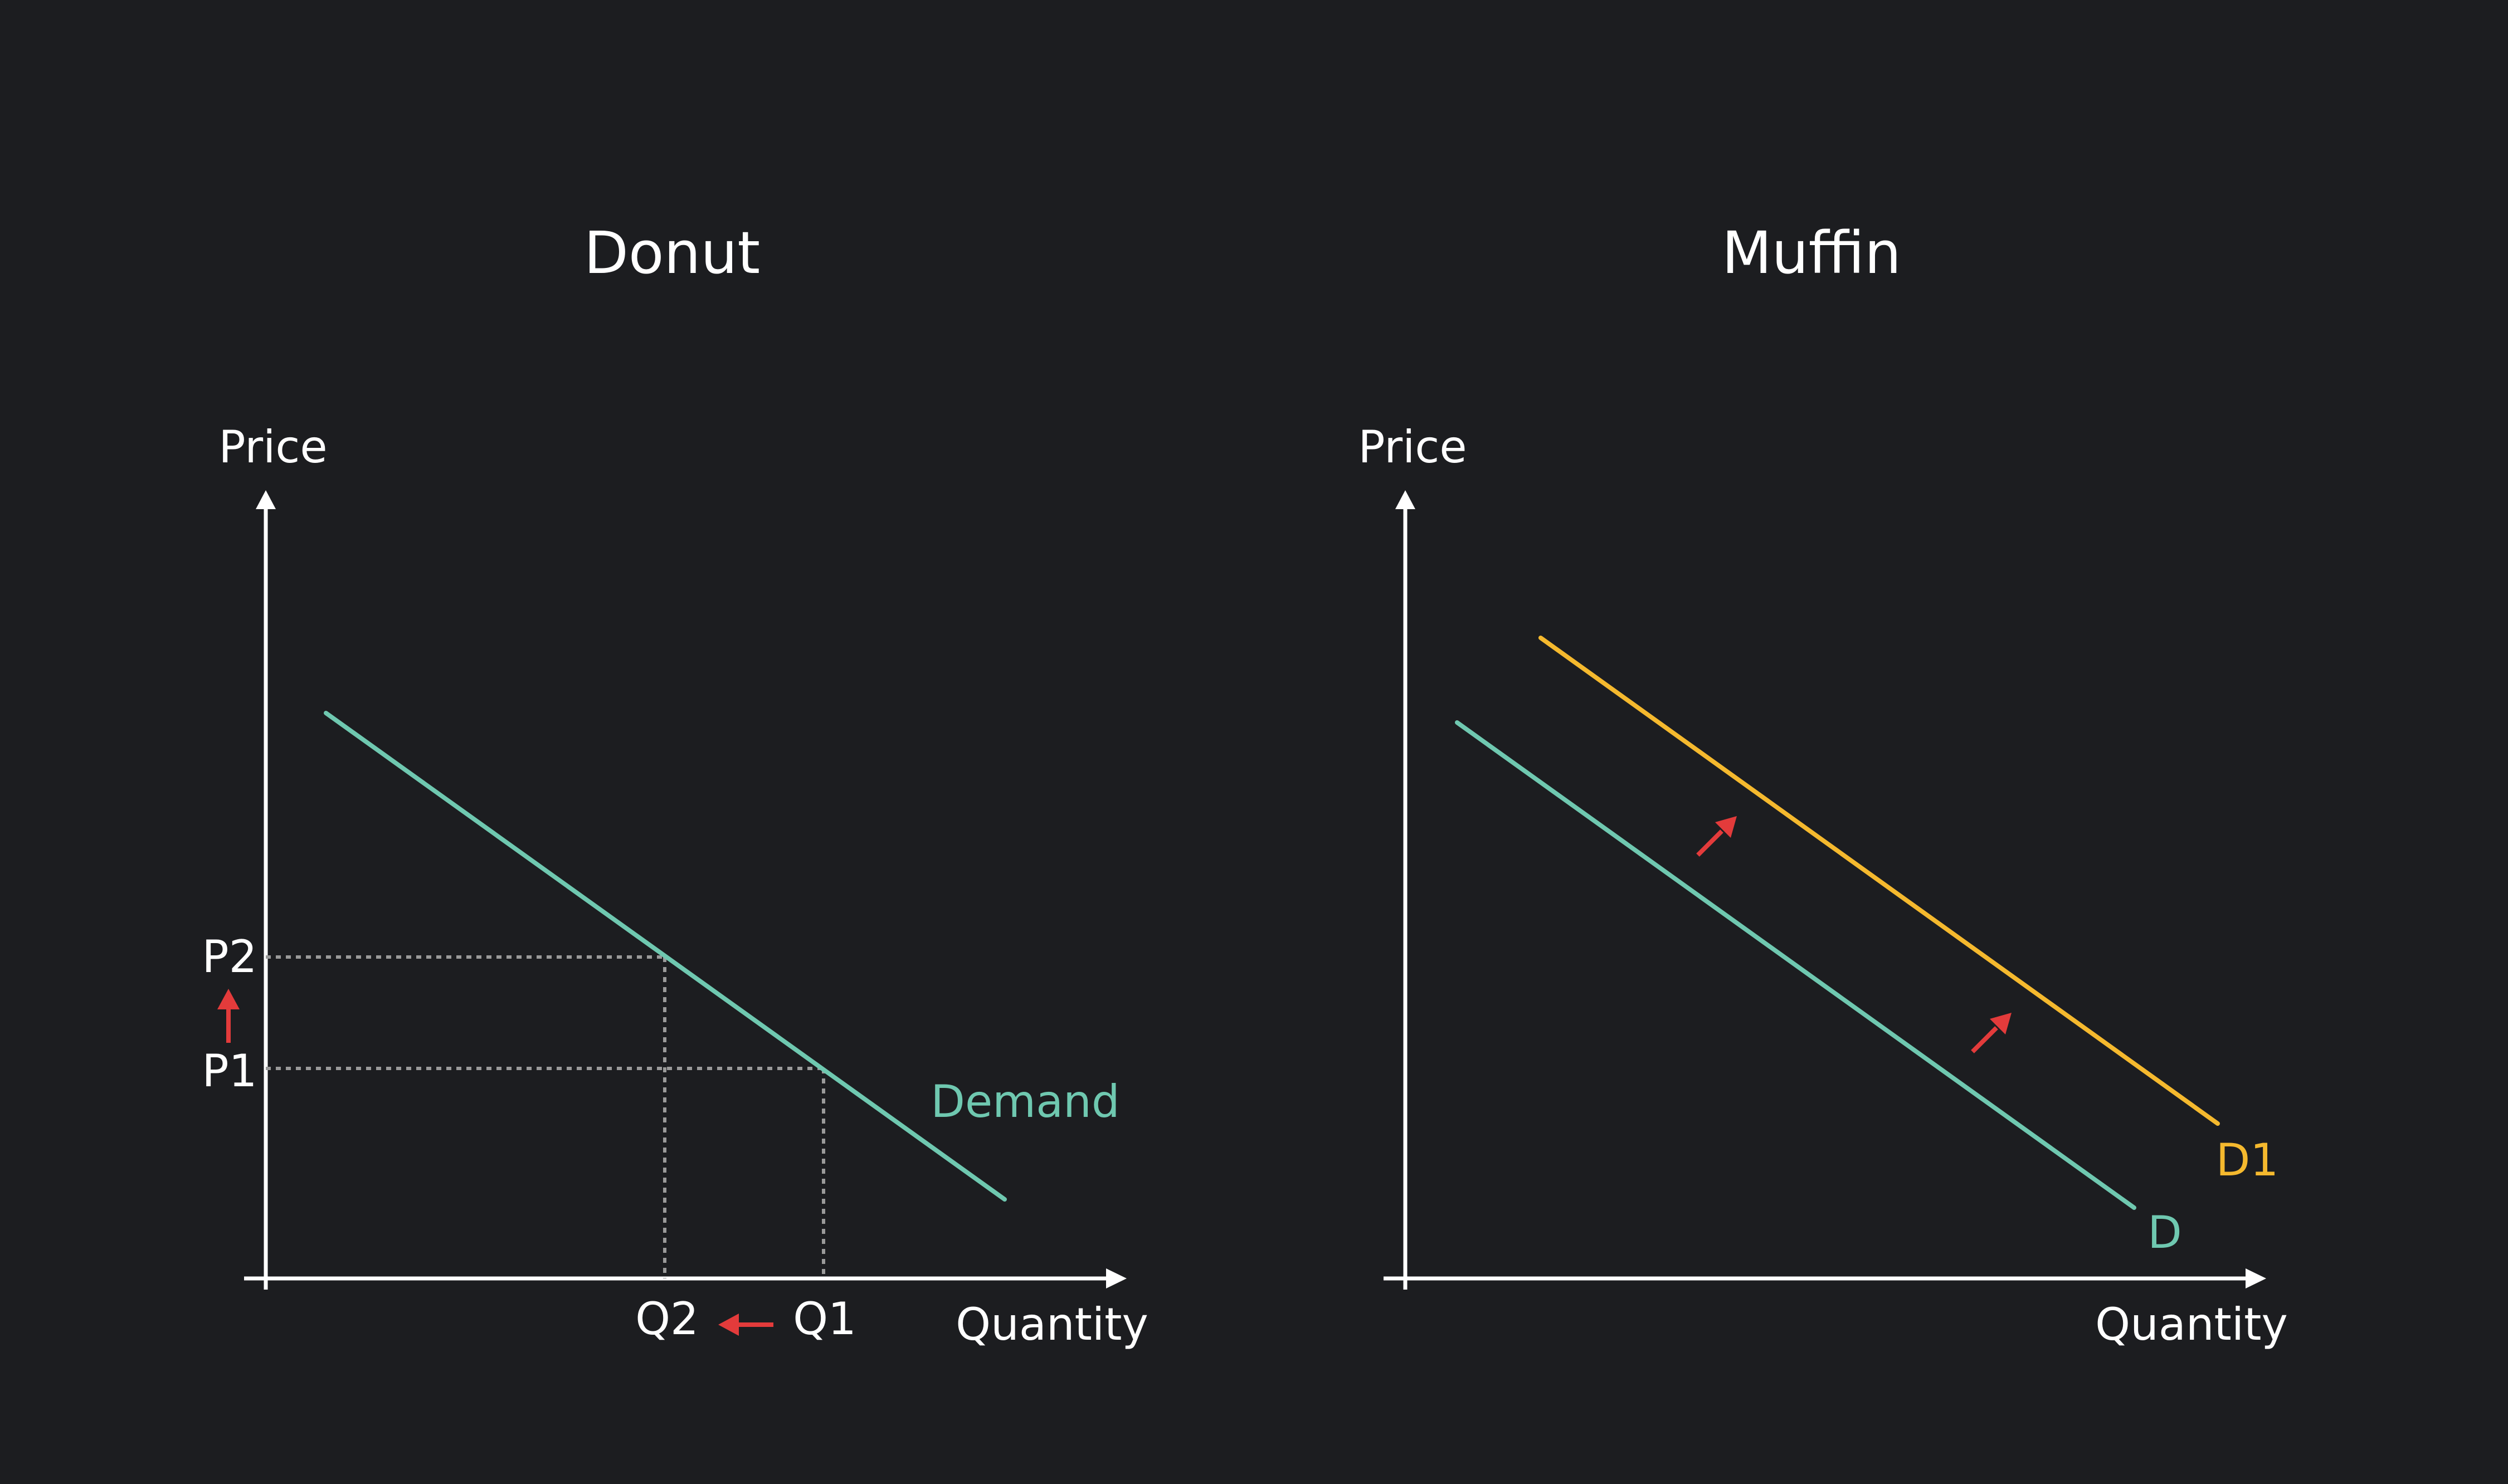  I want to click on donut-price-up-arrow-icon, so click(229, 1016).